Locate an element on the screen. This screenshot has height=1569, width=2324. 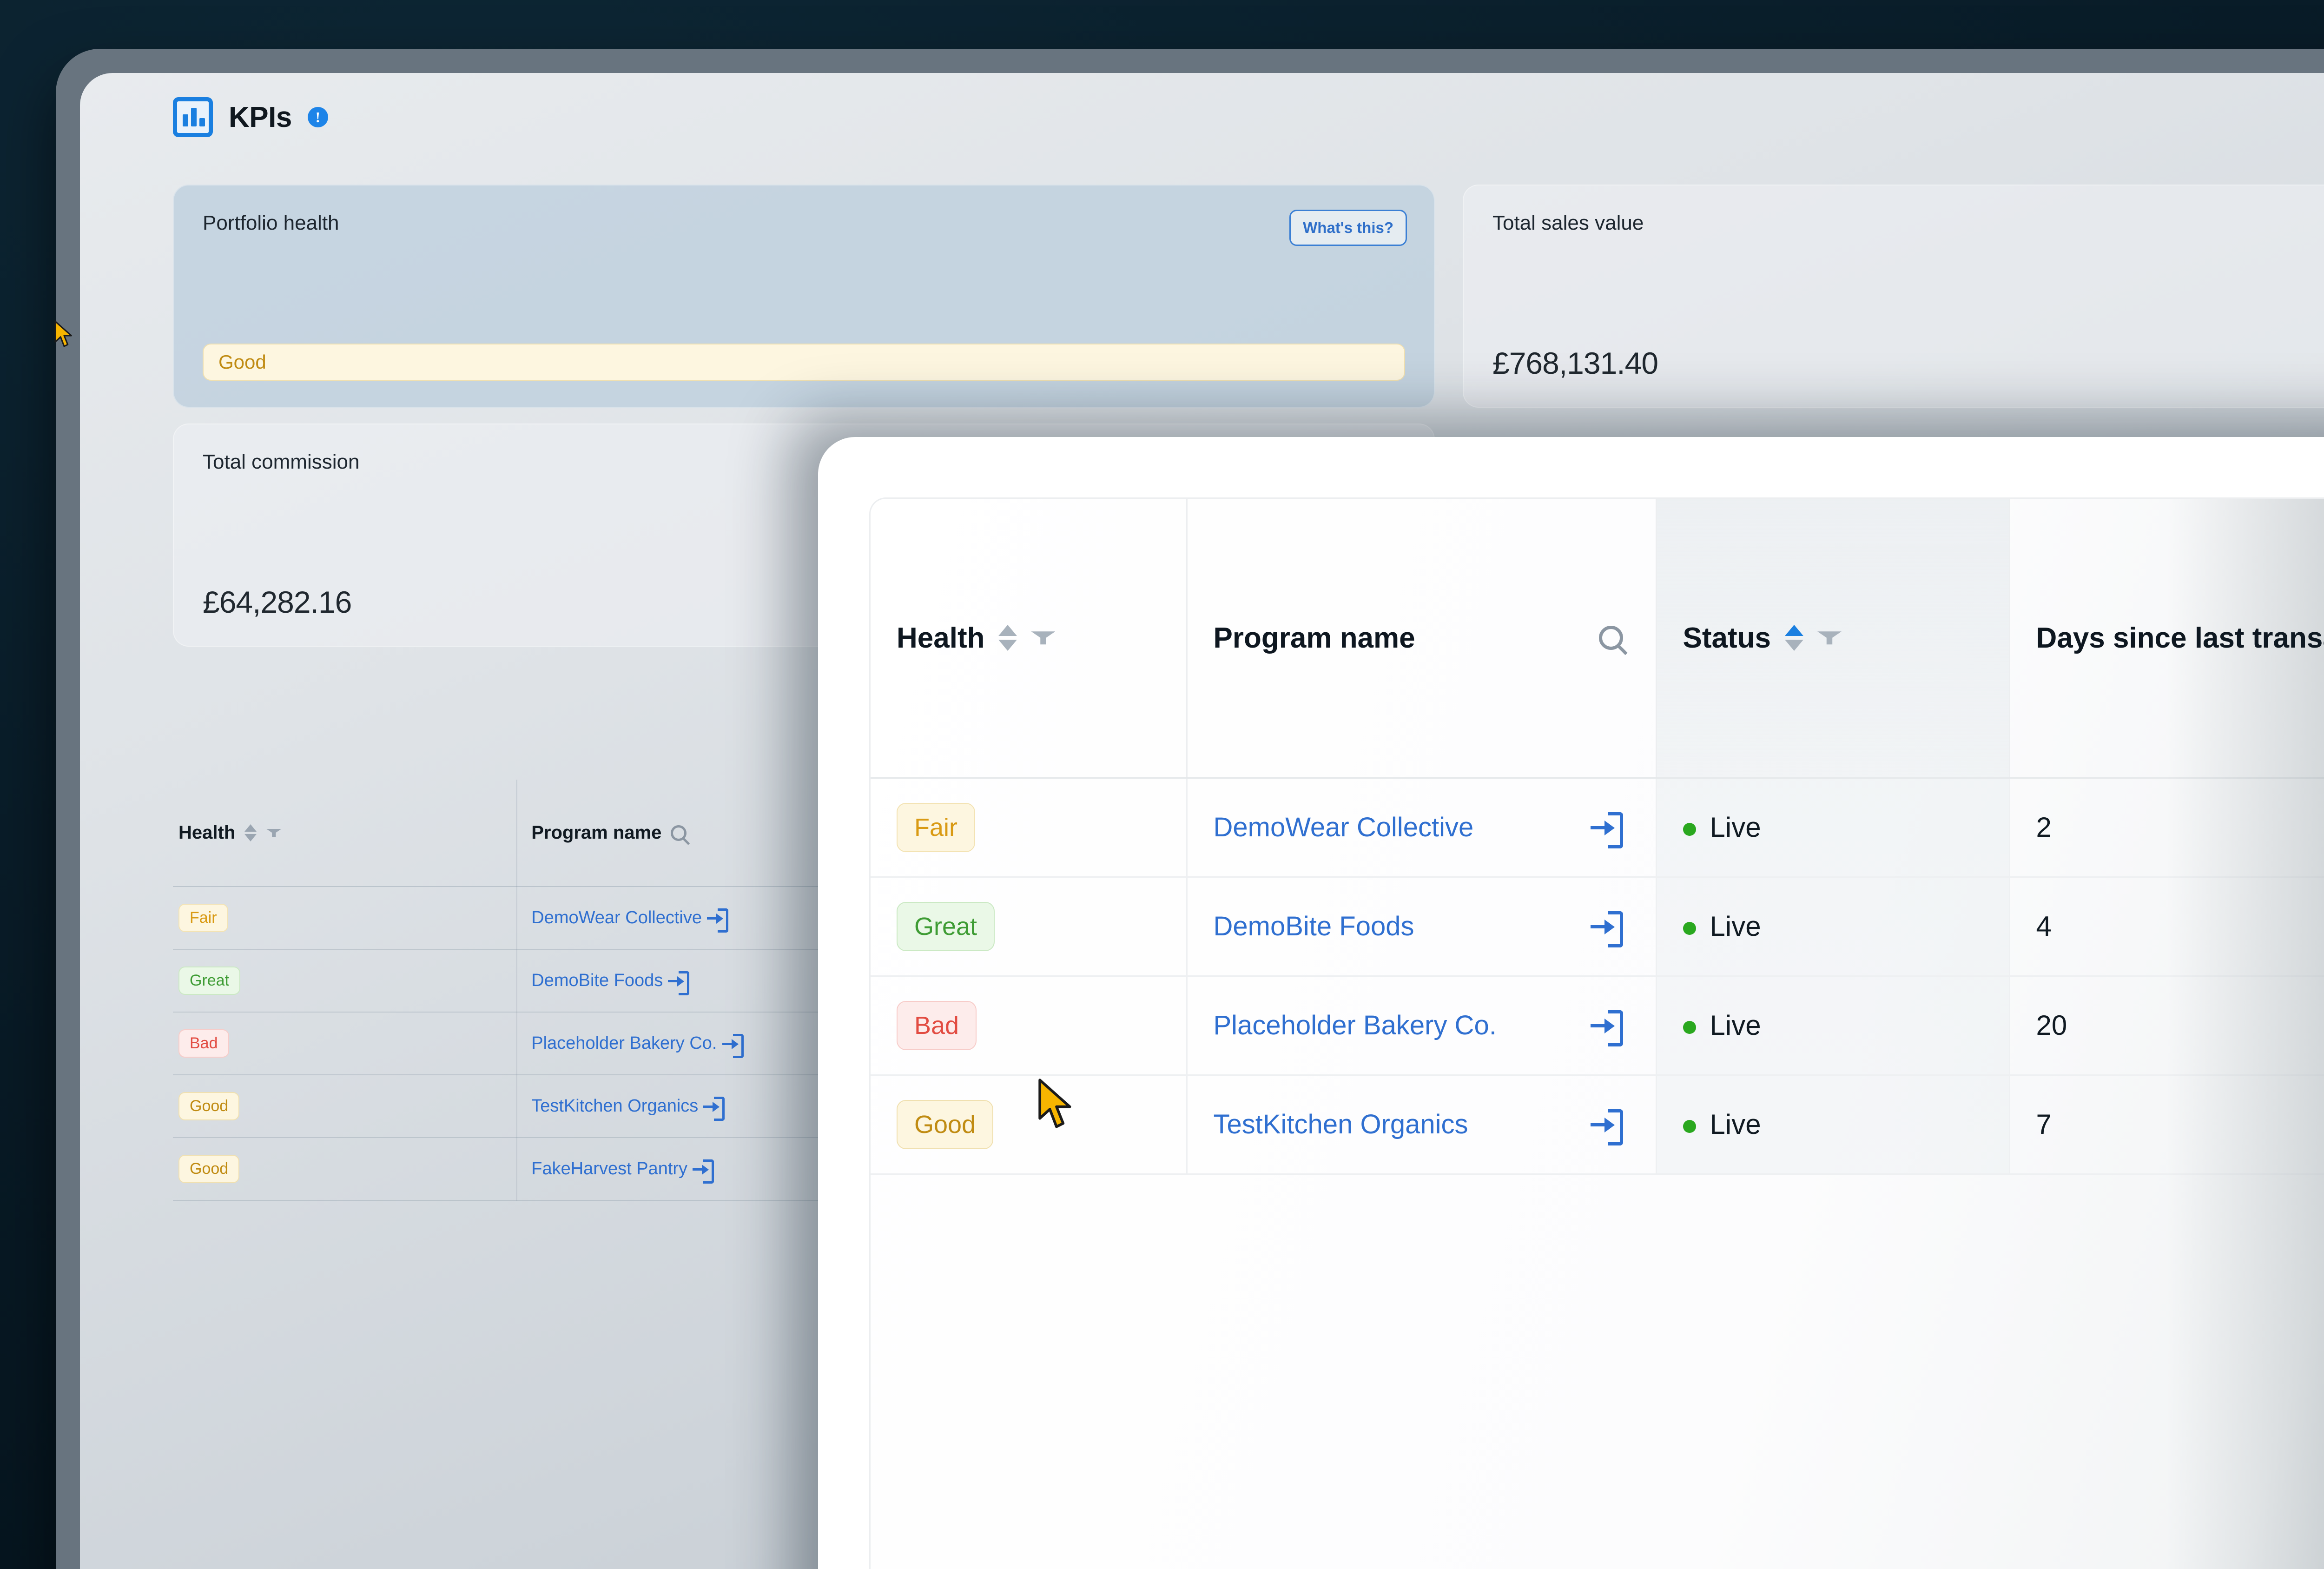
kpi-label: Total commission is located at coordinates (281, 461).